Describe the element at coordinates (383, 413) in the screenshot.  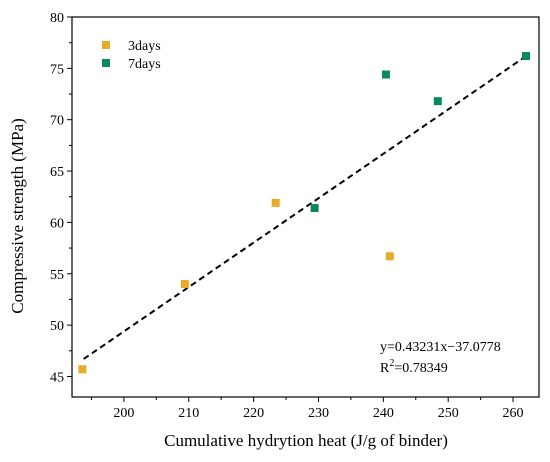
I see `x-tick-label: 240` at that location.